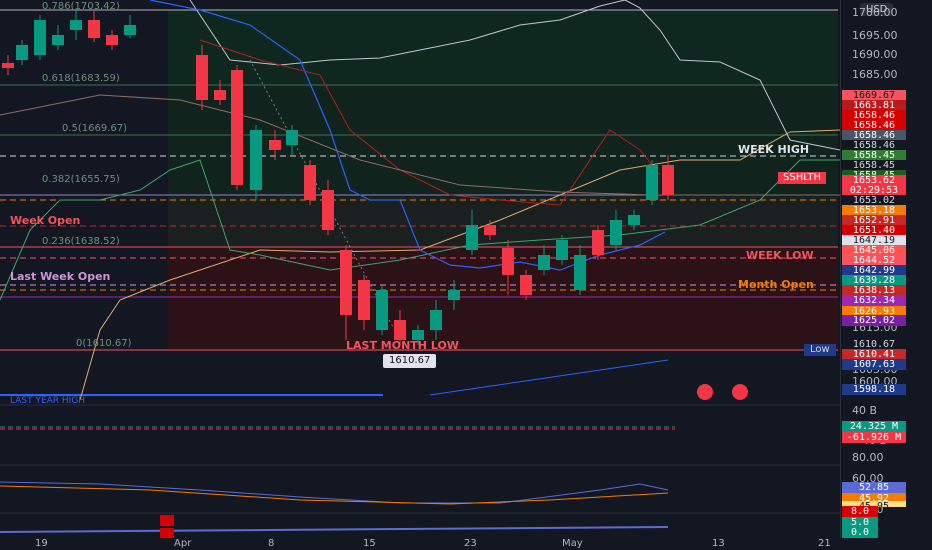 The height and width of the screenshot is (550, 932). I want to click on ind2-tick-60: 60.00, so click(868, 478).